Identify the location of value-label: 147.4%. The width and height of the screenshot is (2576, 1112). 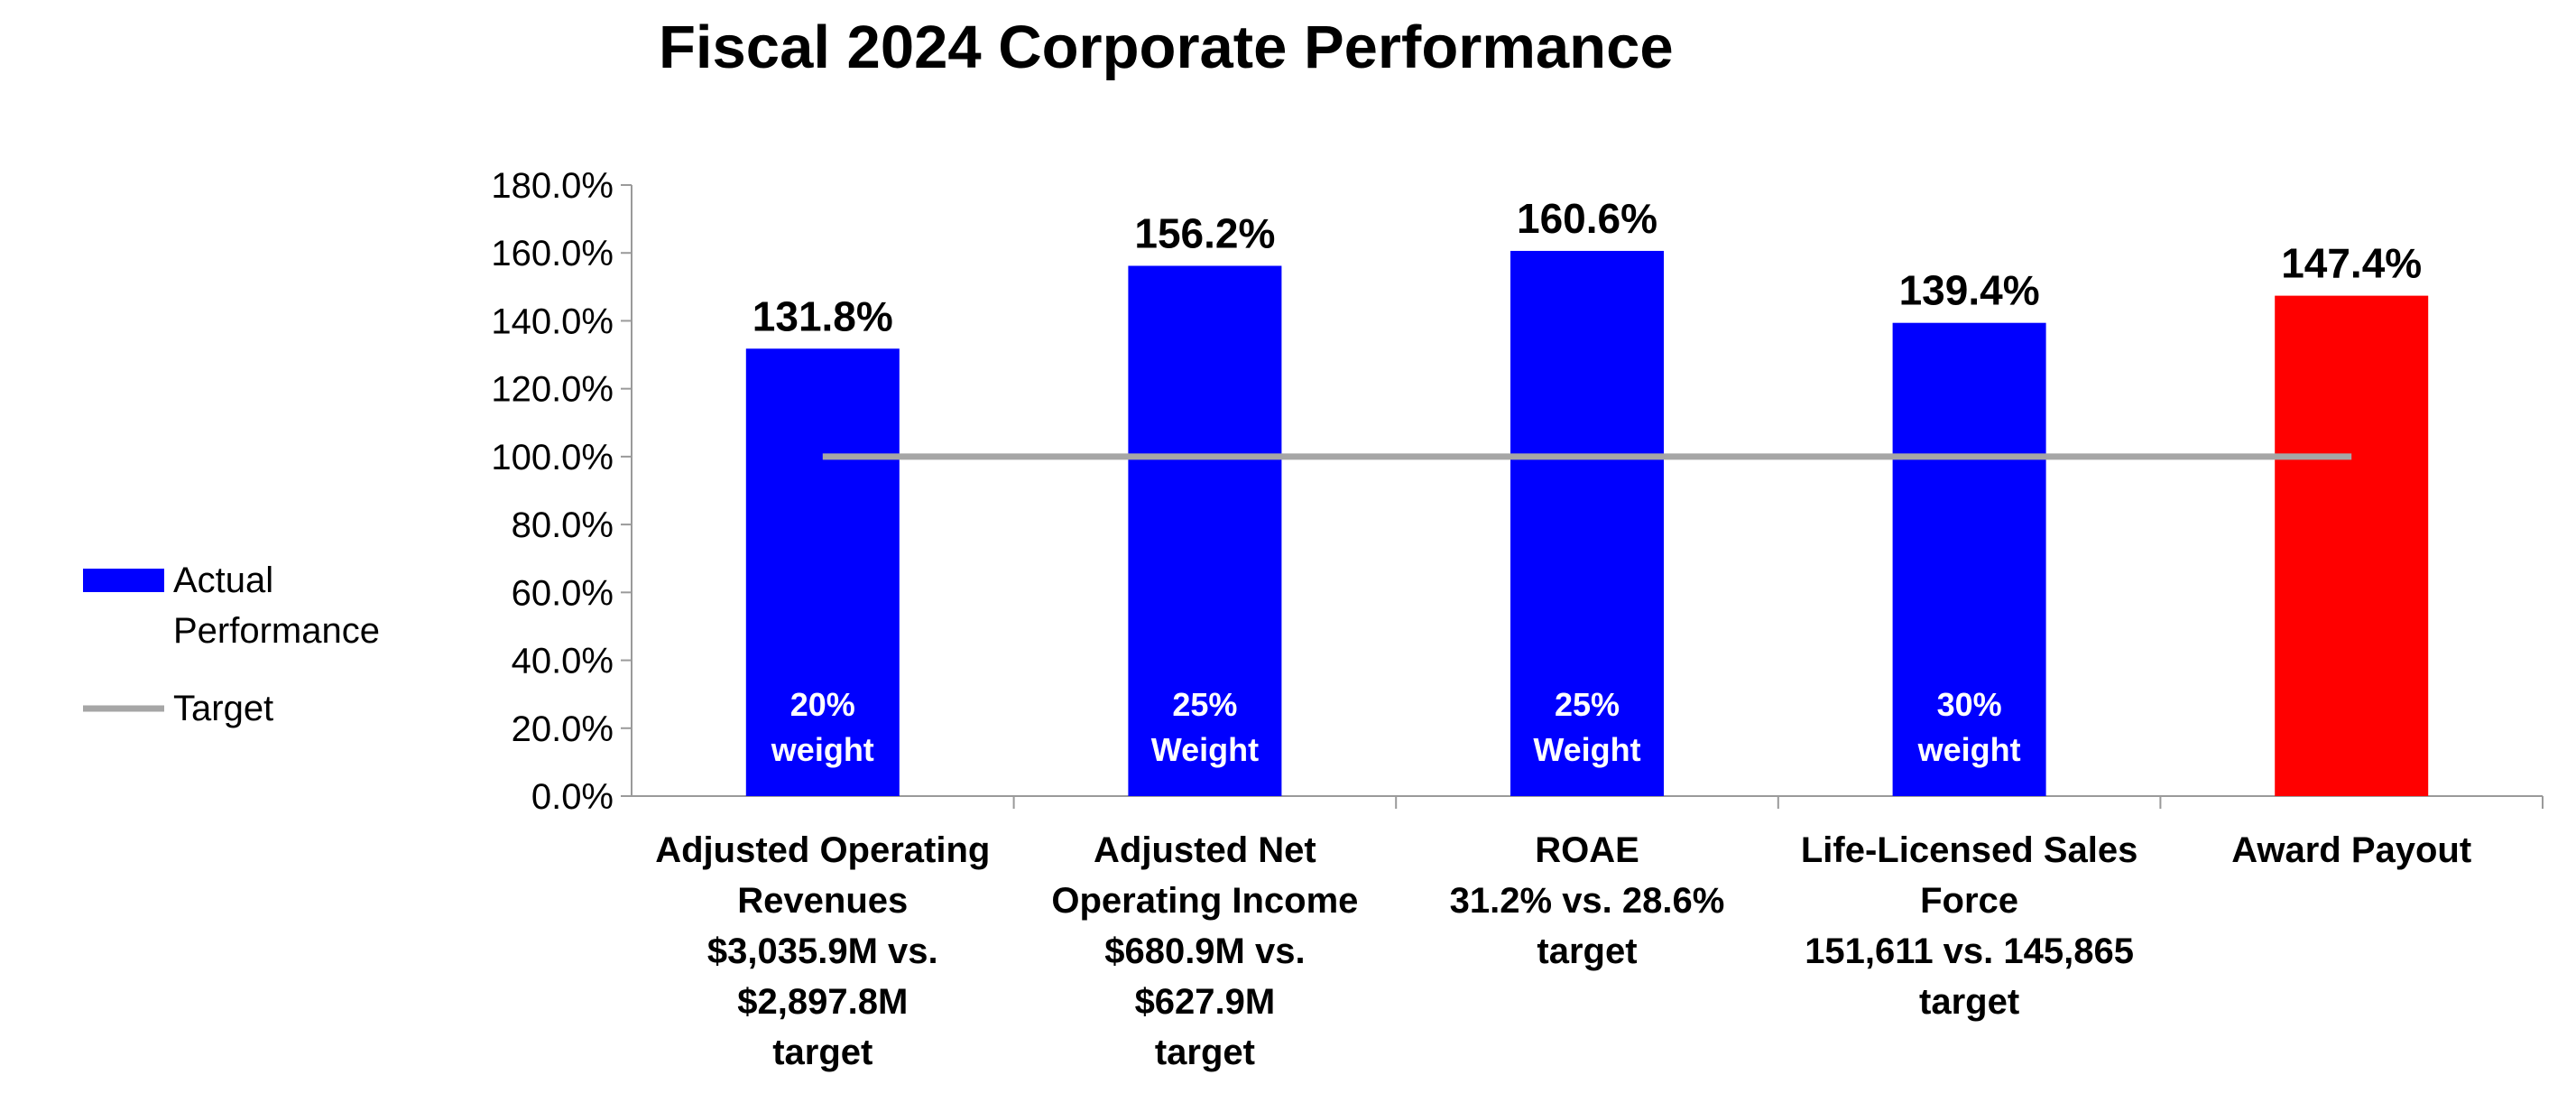
(2351, 263).